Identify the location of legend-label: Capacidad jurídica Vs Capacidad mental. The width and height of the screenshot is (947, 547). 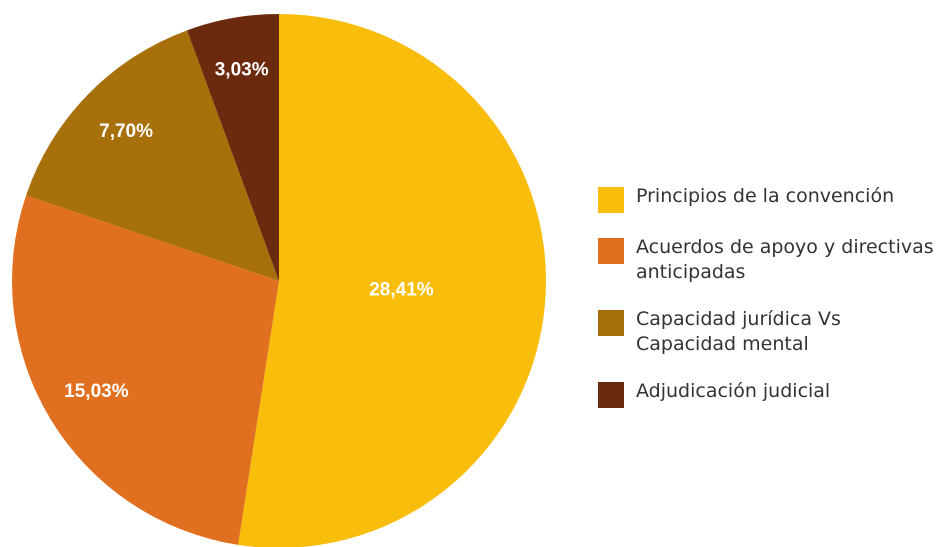
(738, 331).